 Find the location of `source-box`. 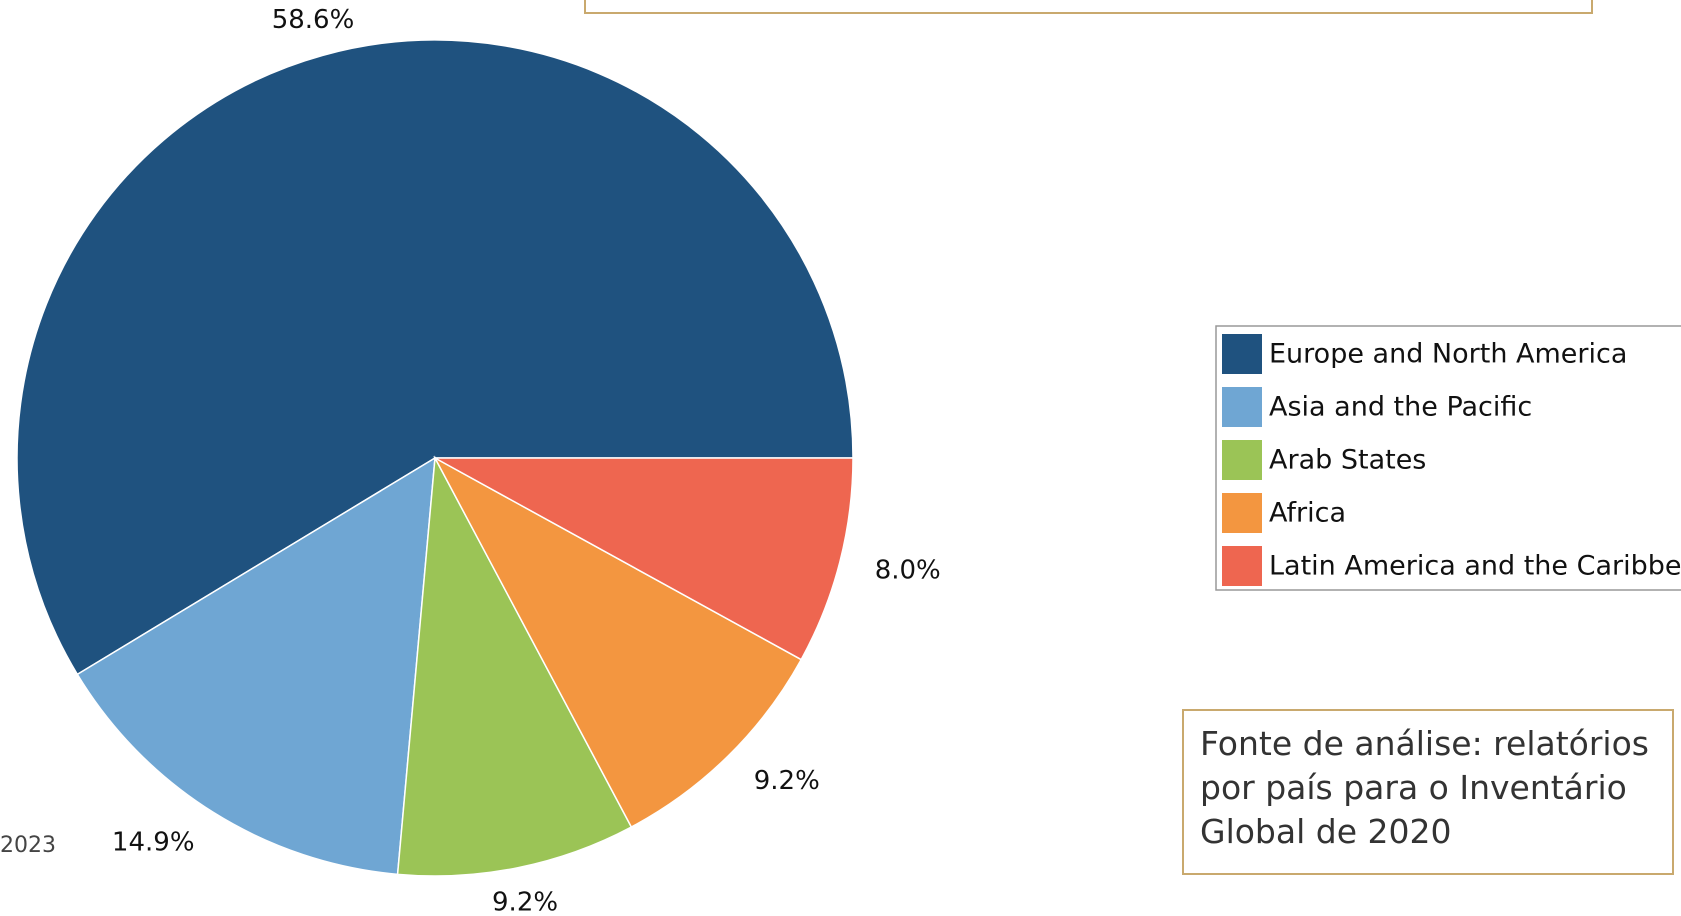

source-box is located at coordinates (1428, 792).